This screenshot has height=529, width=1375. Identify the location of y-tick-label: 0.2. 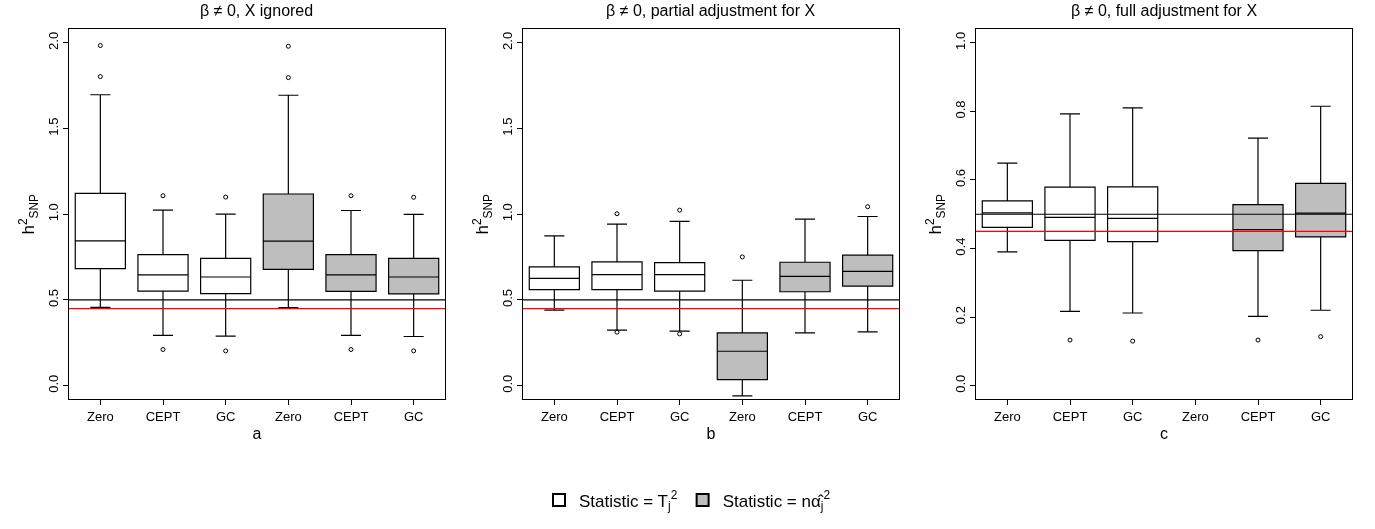
(960, 315).